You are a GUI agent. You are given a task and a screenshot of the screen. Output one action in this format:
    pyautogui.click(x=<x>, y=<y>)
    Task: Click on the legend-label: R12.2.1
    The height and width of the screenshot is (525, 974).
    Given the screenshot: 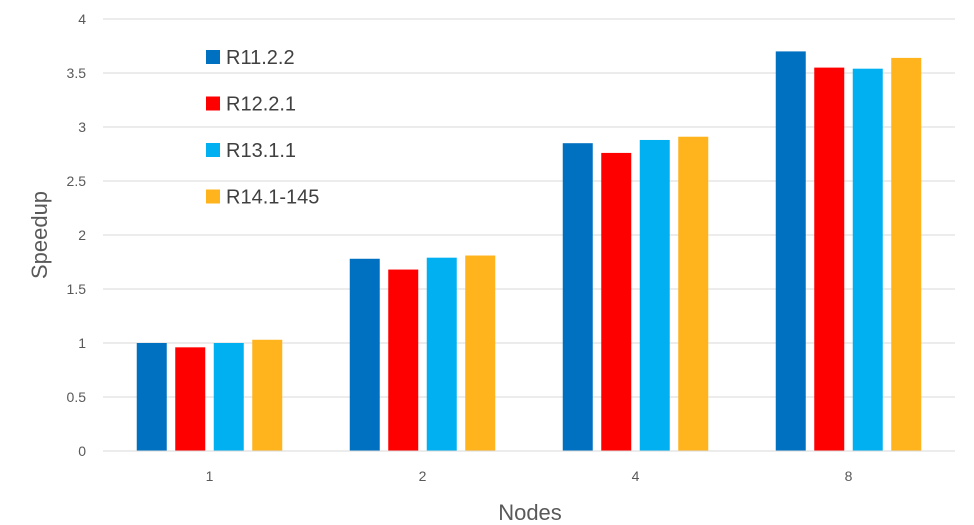 What is the action you would take?
    pyautogui.click(x=261, y=105)
    